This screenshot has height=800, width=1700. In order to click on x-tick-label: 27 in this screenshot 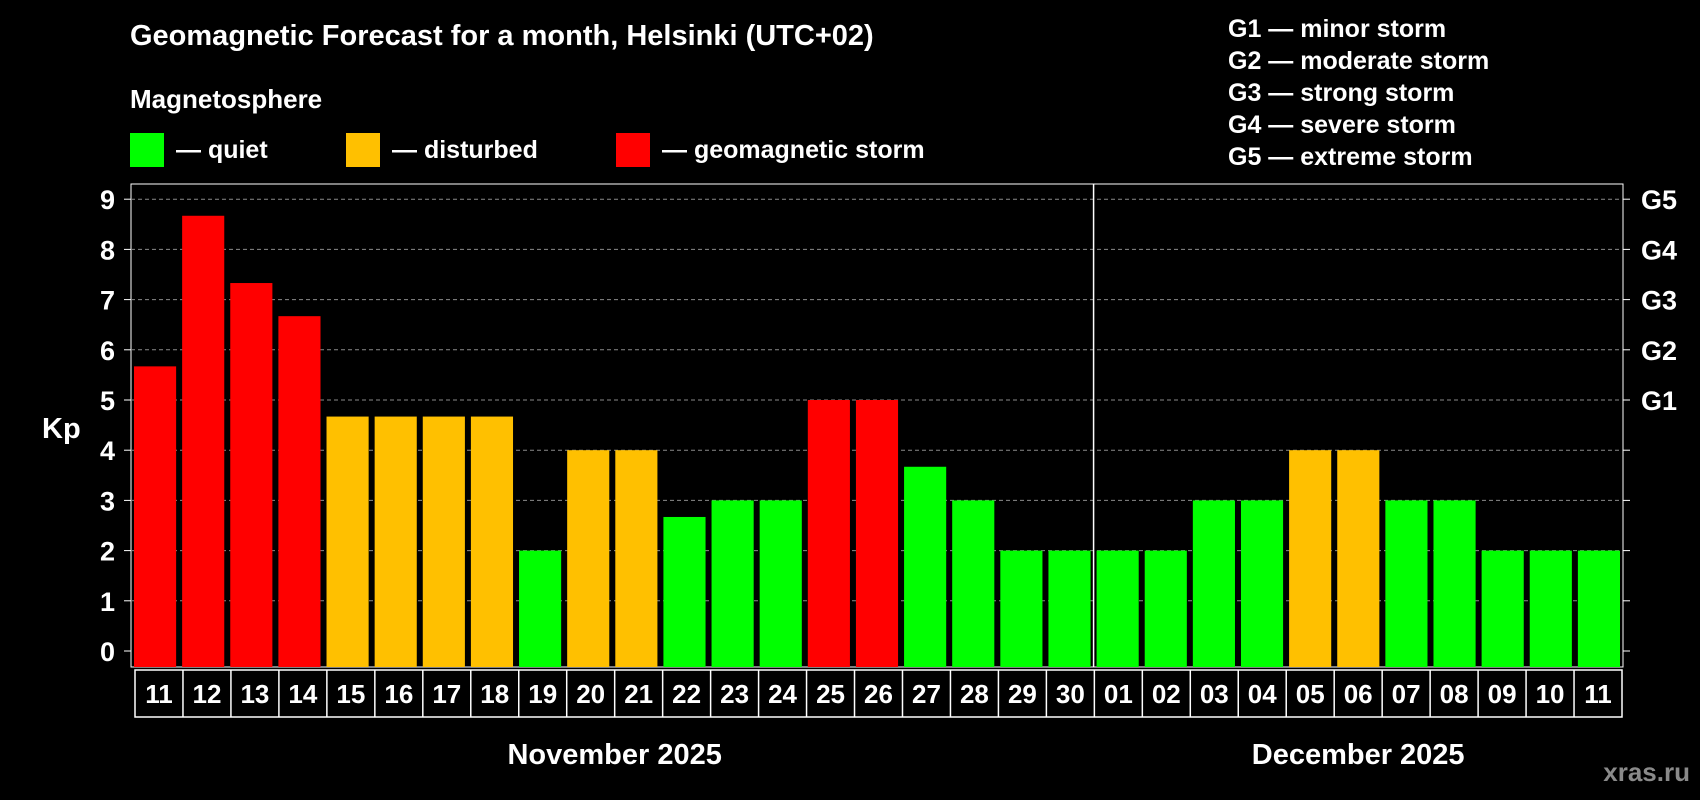, I will do `click(926, 694)`.